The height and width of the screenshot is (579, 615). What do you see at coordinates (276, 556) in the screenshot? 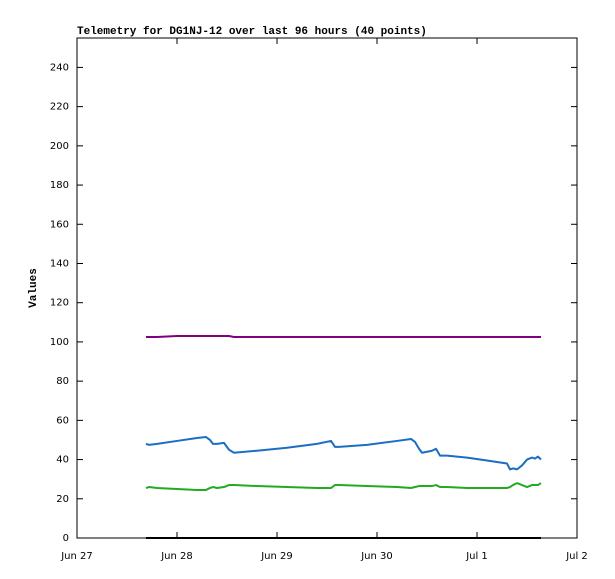
I see `x-tick-label: Jun 29` at bounding box center [276, 556].